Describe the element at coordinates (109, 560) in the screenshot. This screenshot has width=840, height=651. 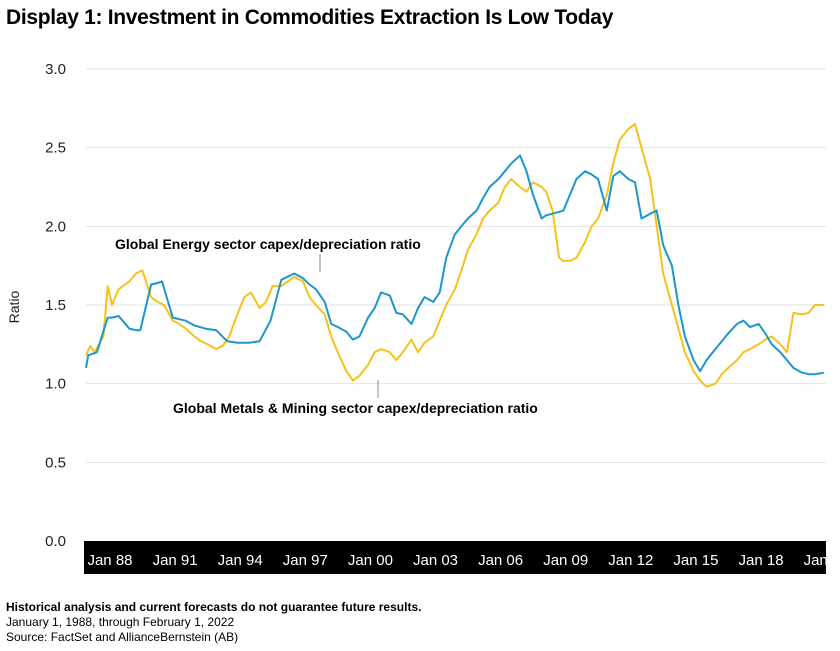
I see `x-tick-label: Jan 88` at that location.